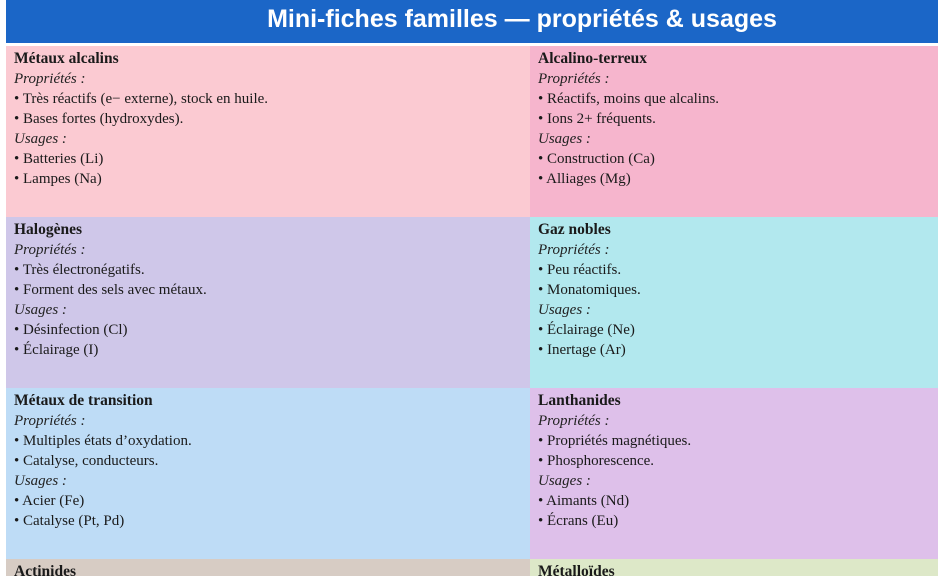 The width and height of the screenshot is (938, 576). Describe the element at coordinates (99, 119) in the screenshot. I see `property-item: • Bases fortes (hydroxydes).` at that location.